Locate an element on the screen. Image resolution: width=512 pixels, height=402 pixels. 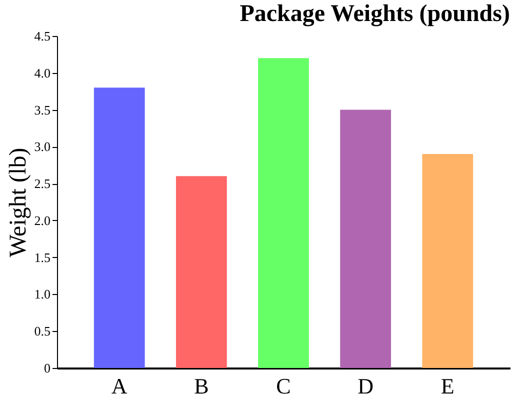
chart-title: Package Weights (pounds) is located at coordinates (375, 14).